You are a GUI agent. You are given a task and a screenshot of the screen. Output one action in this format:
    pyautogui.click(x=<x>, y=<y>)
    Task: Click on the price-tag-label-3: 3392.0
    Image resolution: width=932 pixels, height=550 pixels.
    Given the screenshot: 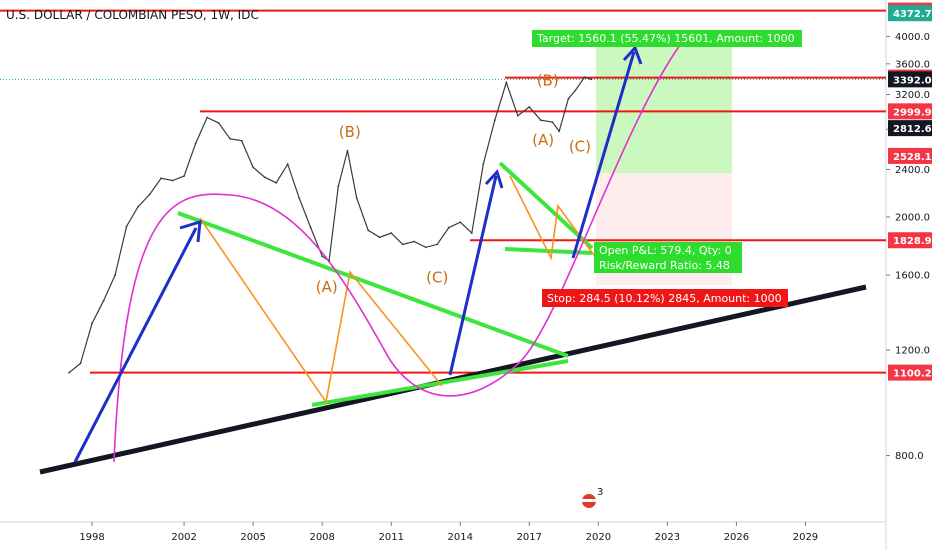 What is the action you would take?
    pyautogui.click(x=912, y=80)
    